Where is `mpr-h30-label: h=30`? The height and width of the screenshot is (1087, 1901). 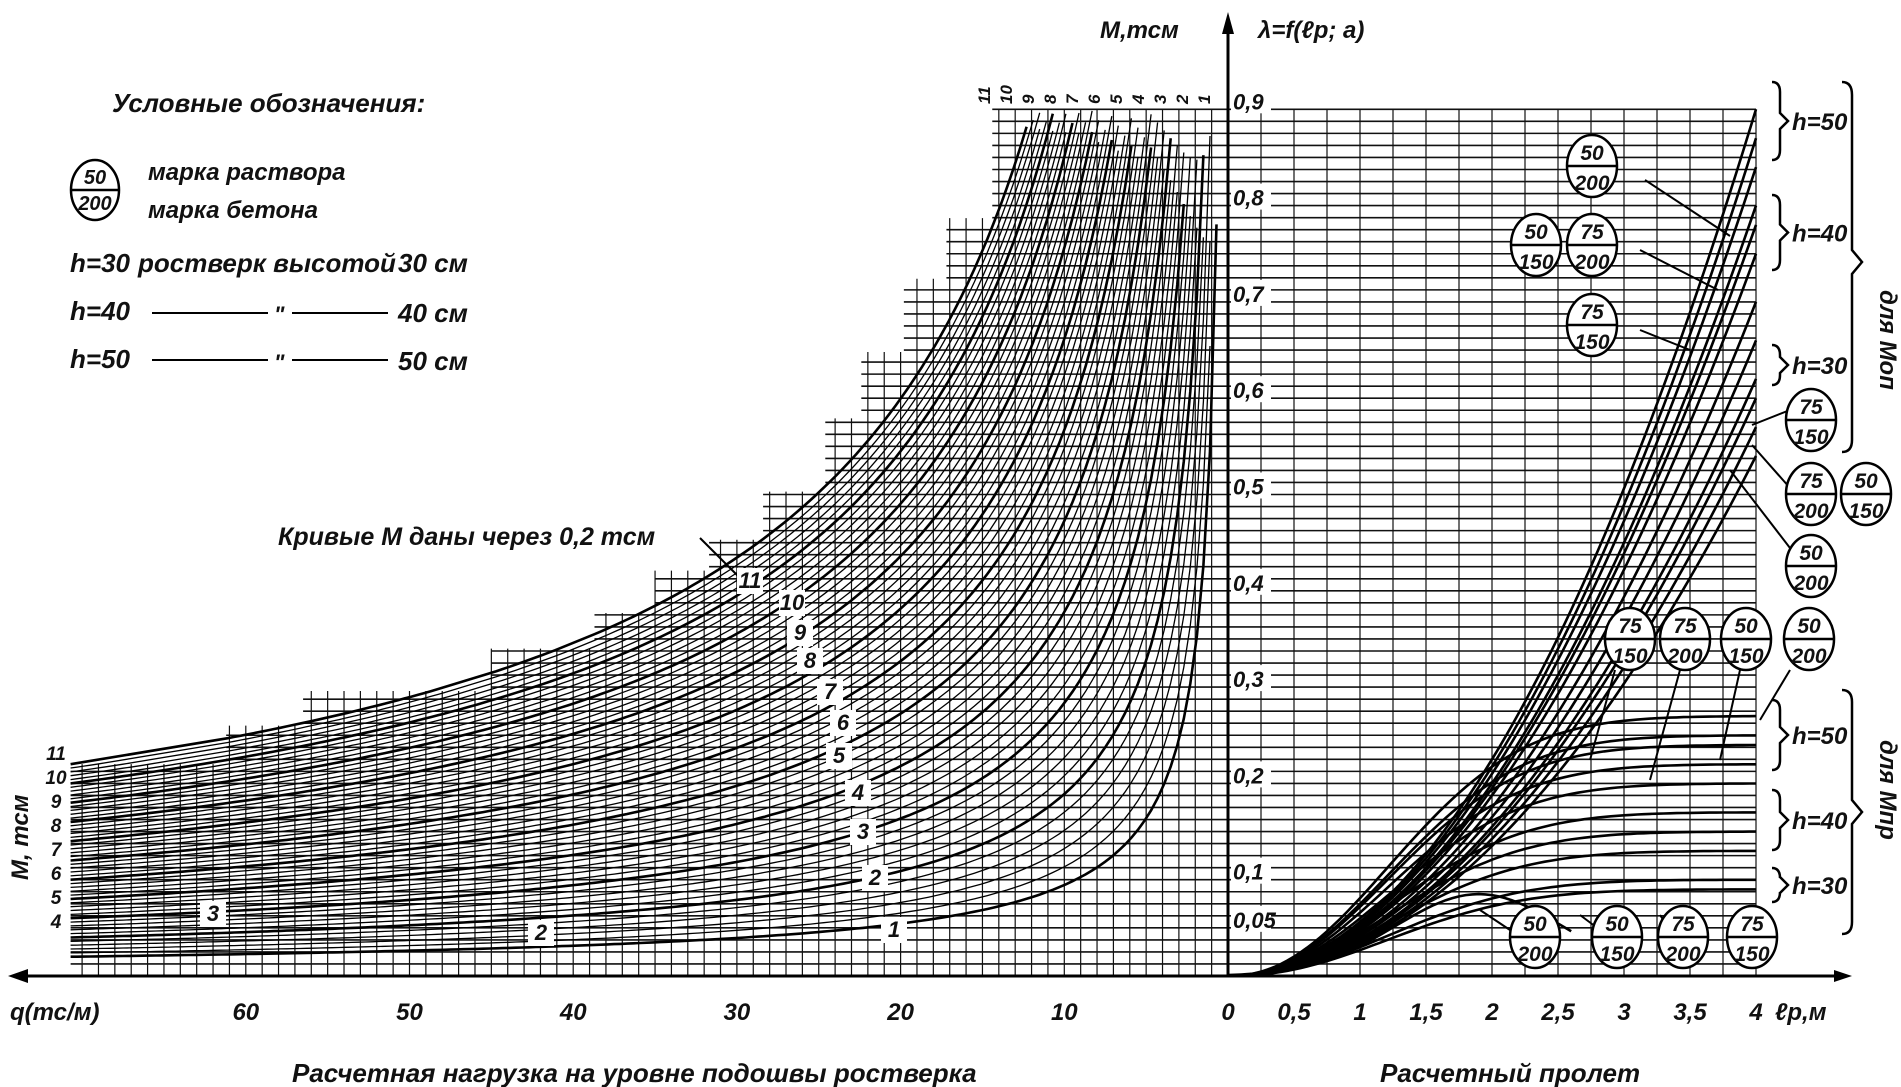
mpr-h30-label: h=30 is located at coordinates (1820, 886).